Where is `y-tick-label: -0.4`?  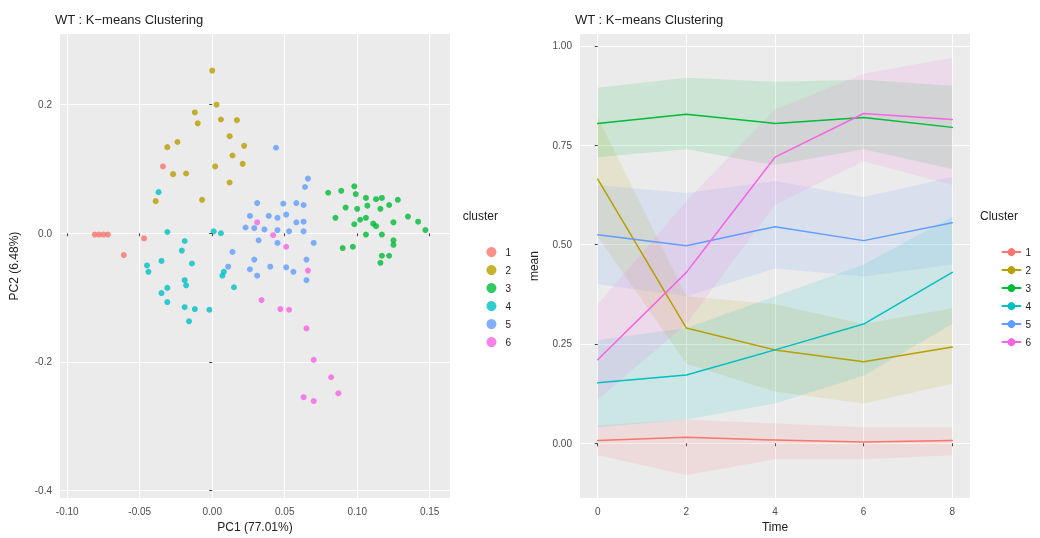 y-tick-label: -0.4 is located at coordinates (43, 490).